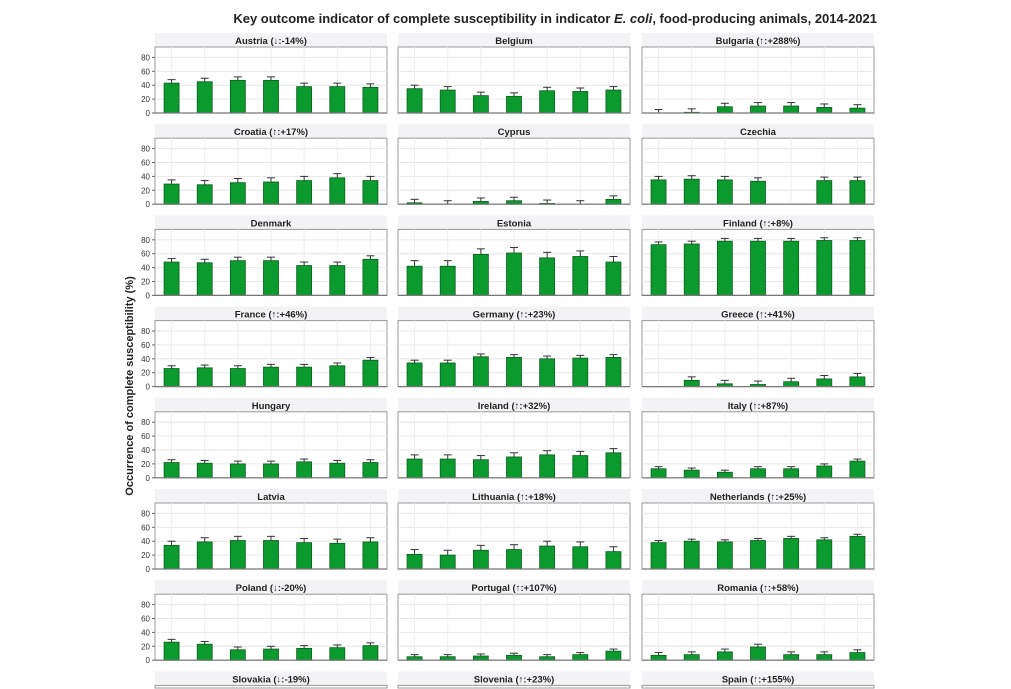 The width and height of the screenshot is (1011, 689). I want to click on panel-title: Ireland (↑:+32%), so click(514, 406).